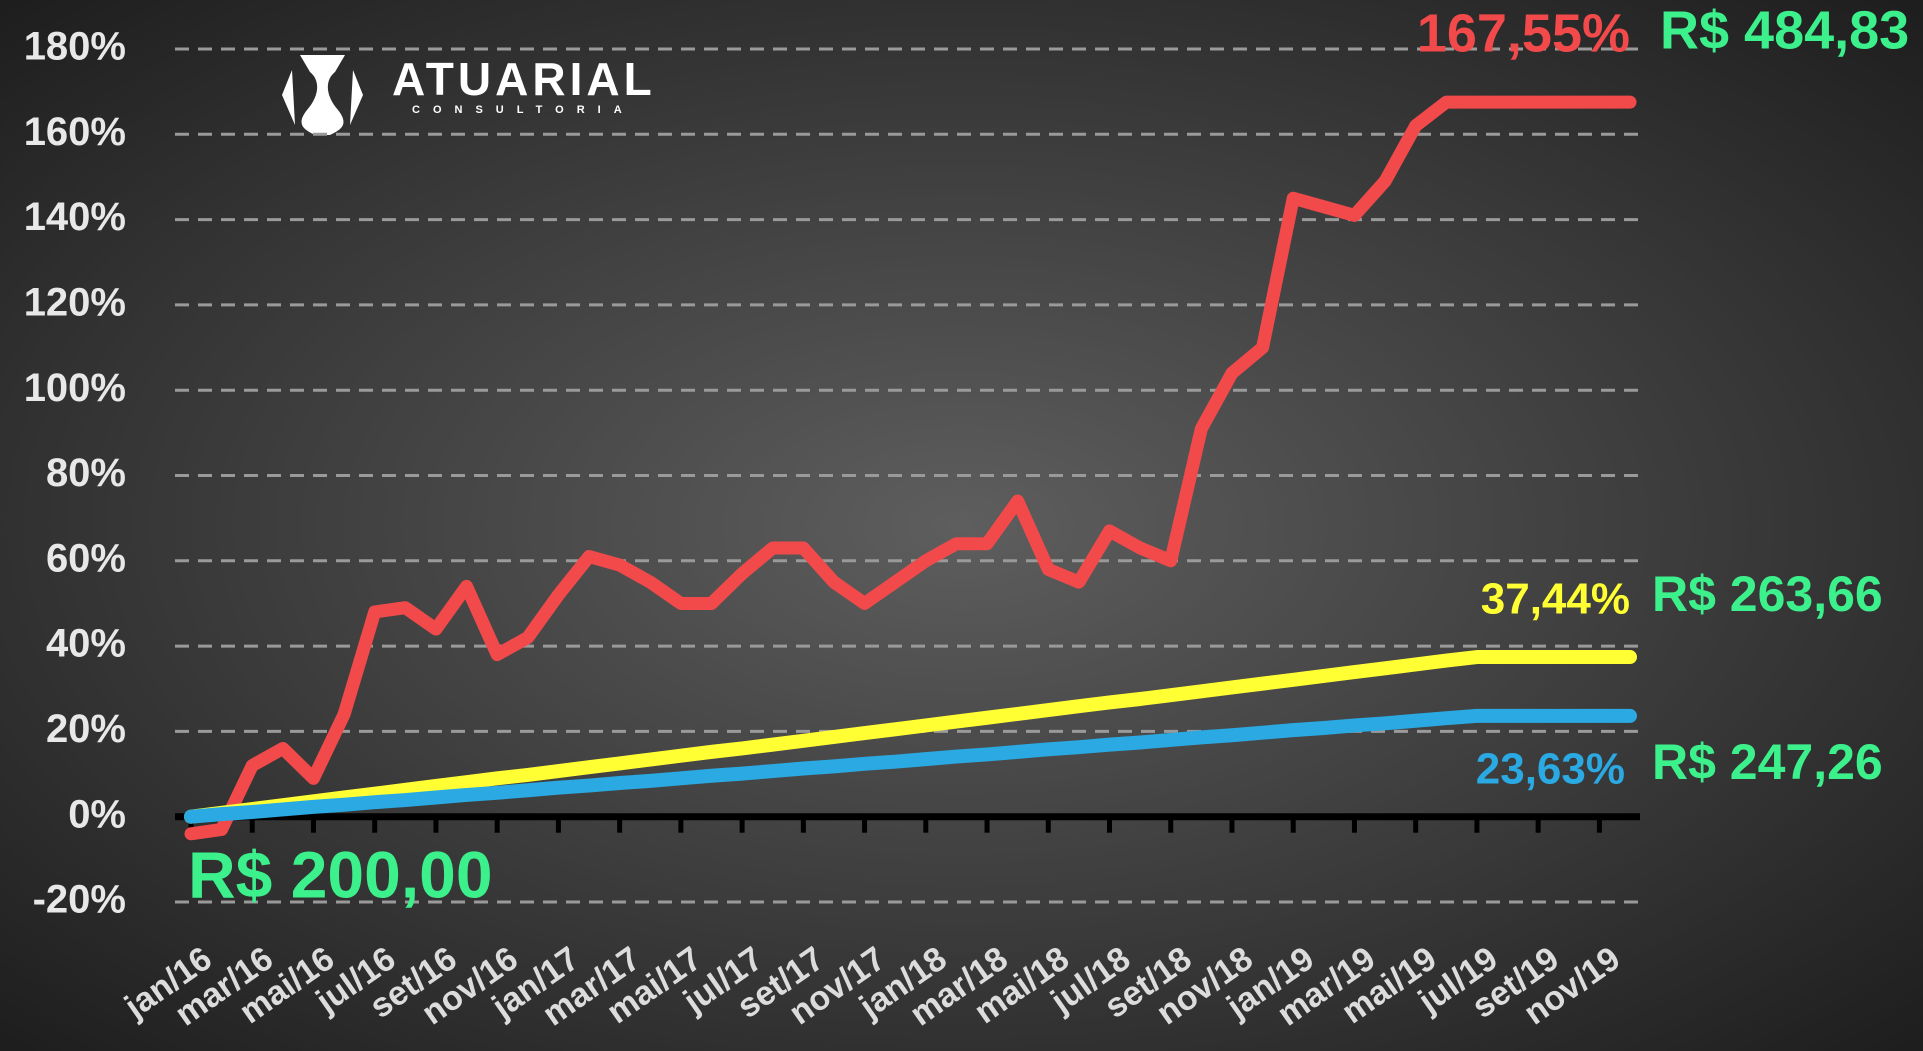 Image resolution: width=1923 pixels, height=1051 pixels. What do you see at coordinates (340, 874) in the screenshot?
I see `annotation: R$ 200,00` at bounding box center [340, 874].